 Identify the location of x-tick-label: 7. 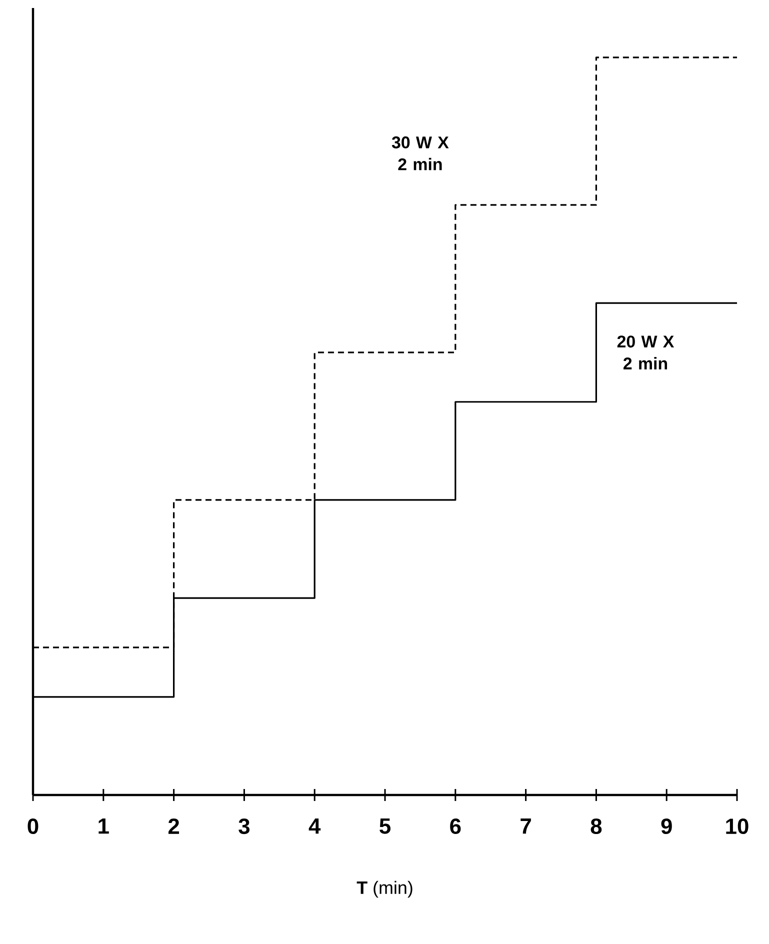
(525, 826).